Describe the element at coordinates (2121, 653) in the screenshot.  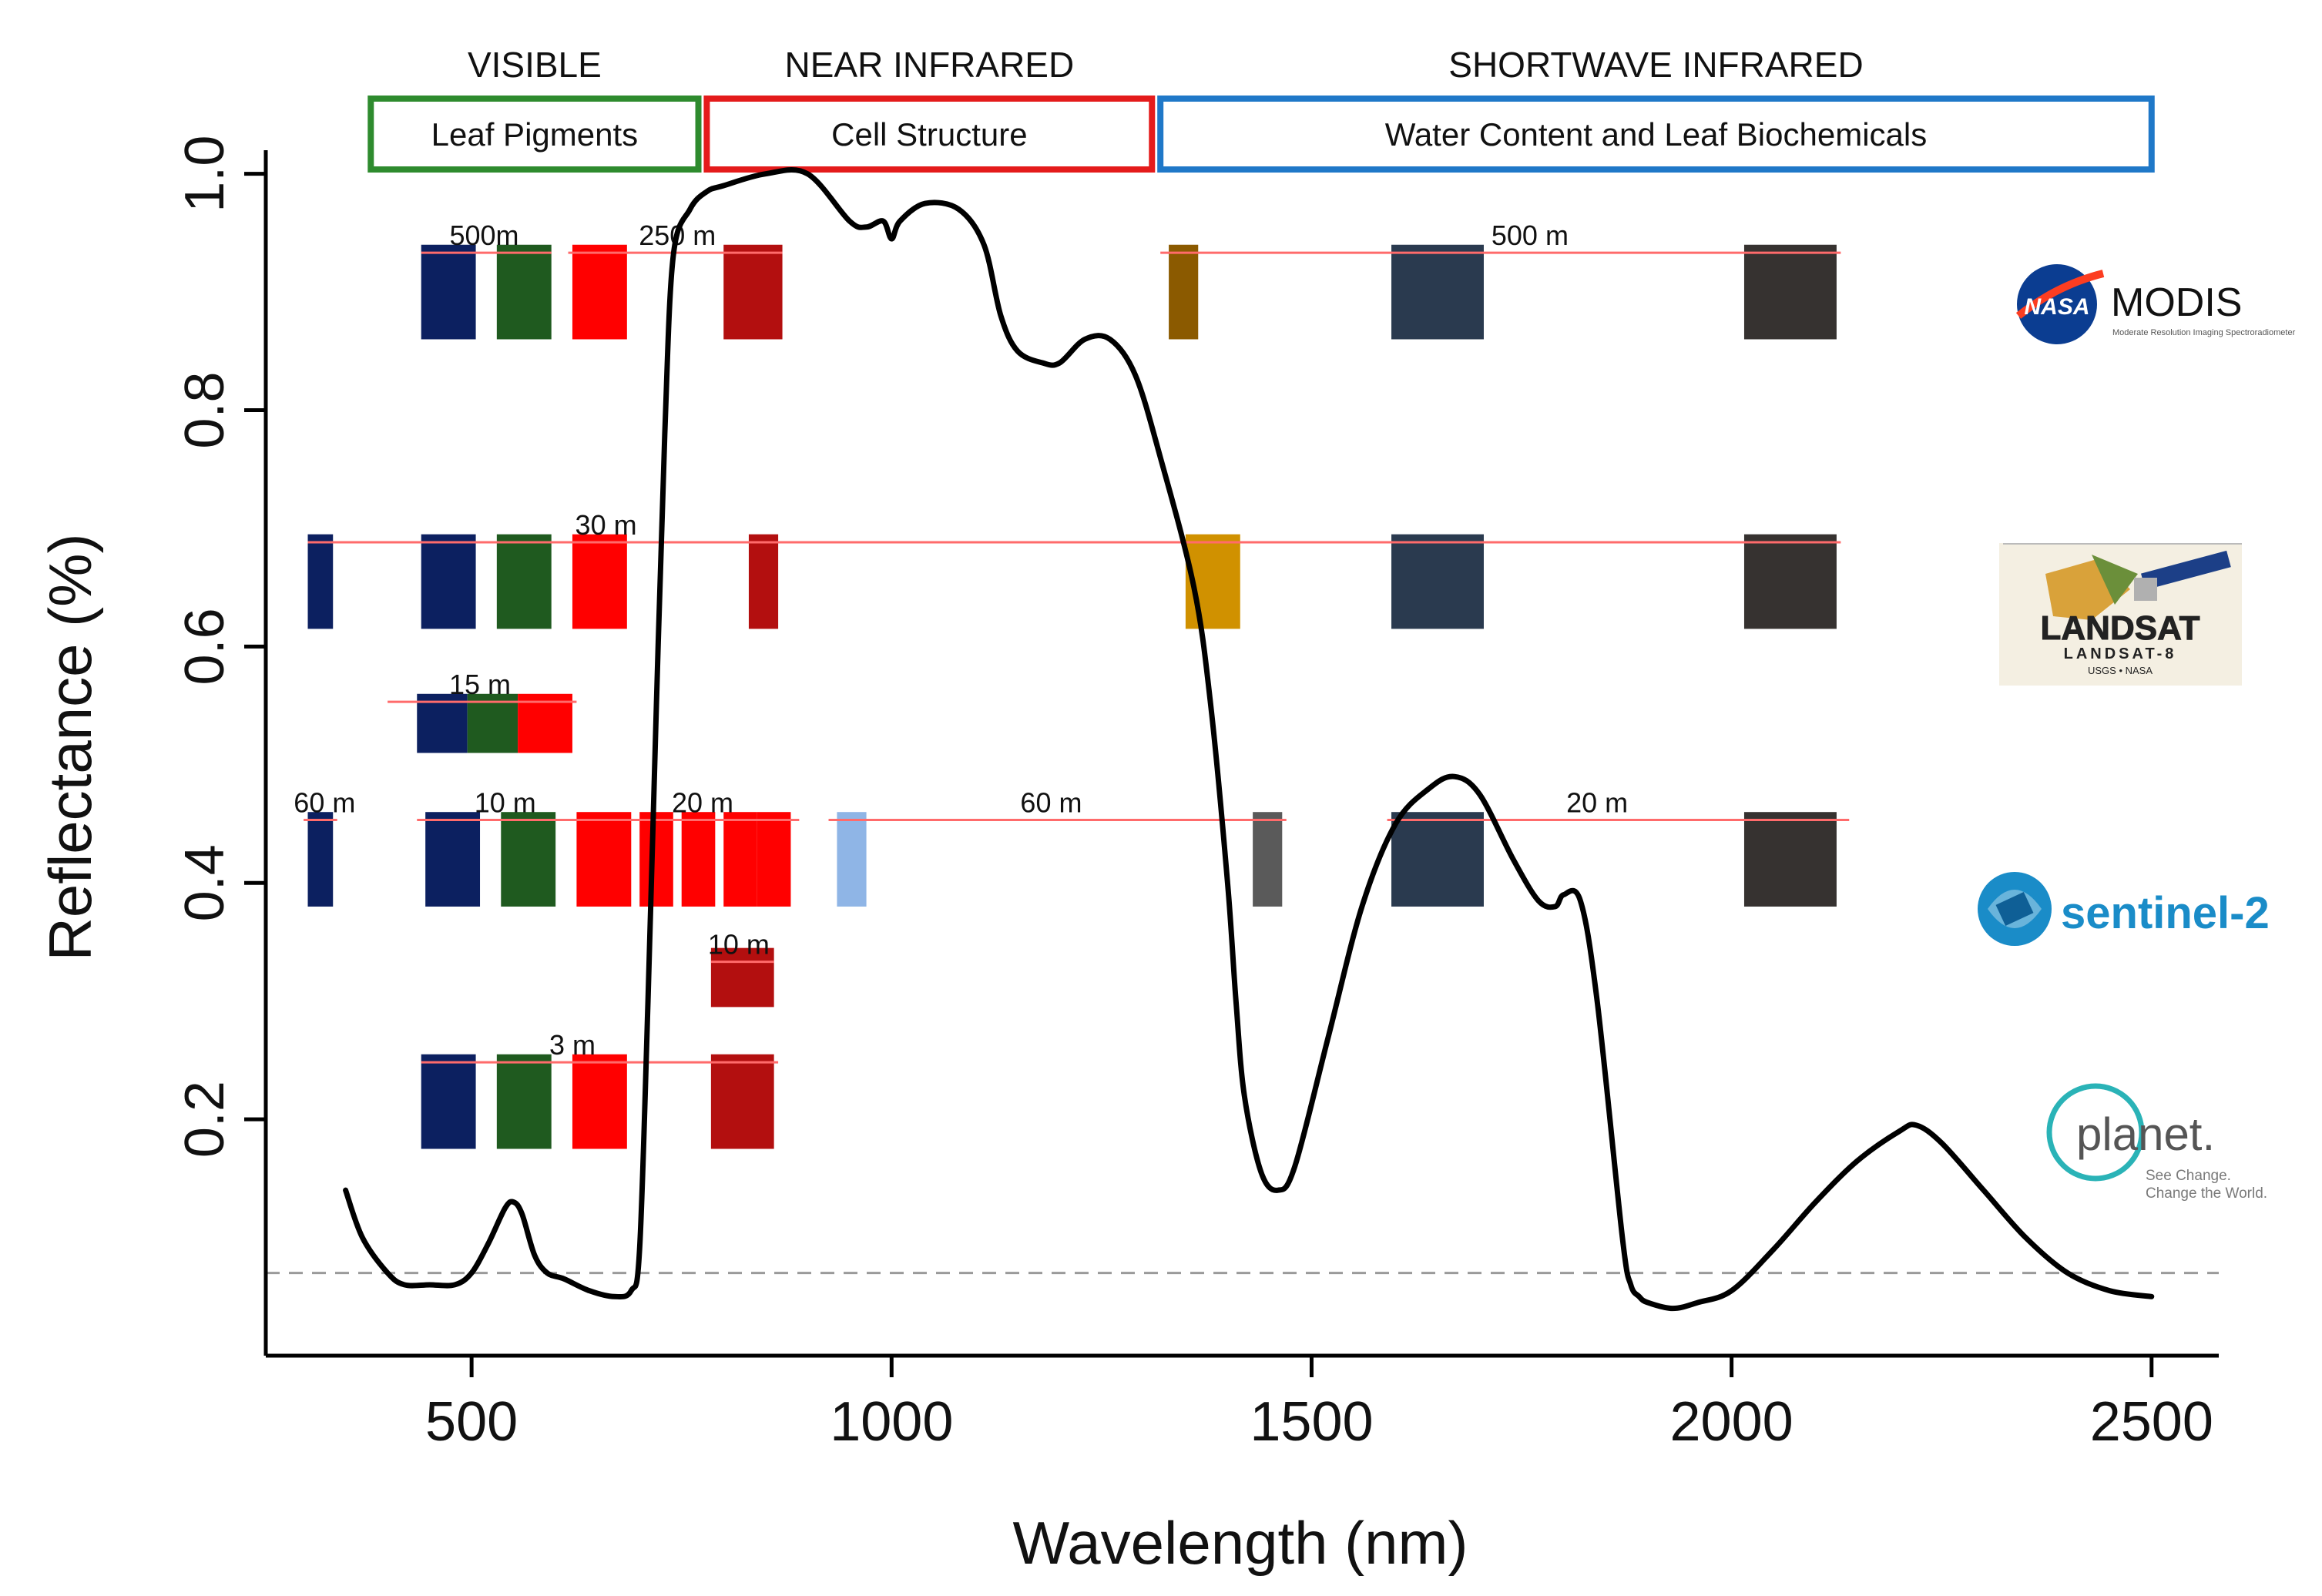
I see `landsat-8-text: LANDSAT-8` at that location.